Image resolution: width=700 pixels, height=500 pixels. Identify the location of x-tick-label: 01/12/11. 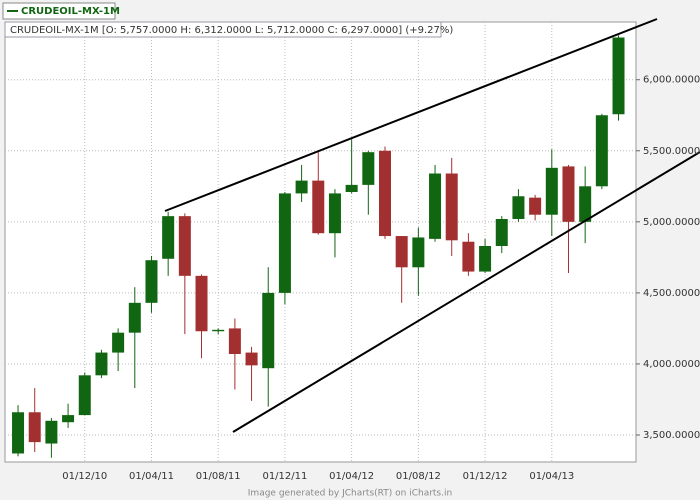
(284, 476).